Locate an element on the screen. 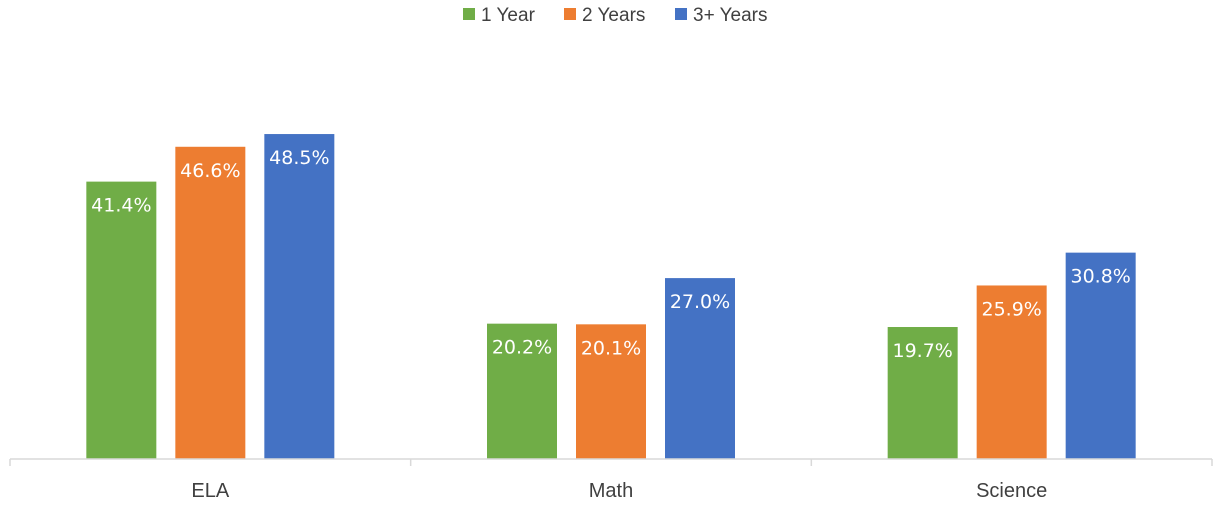 Image resolution: width=1214 pixels, height=506 pixels. legend: 1 Year 2 Years 3+ Years is located at coordinates (615, 15).